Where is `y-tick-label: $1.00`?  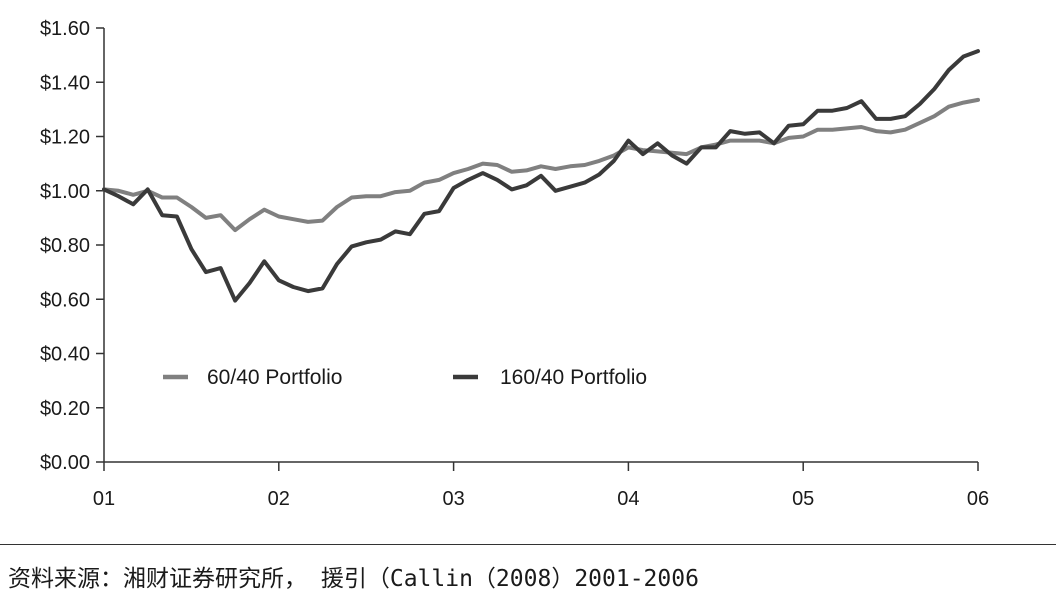 y-tick-label: $1.00 is located at coordinates (65, 192).